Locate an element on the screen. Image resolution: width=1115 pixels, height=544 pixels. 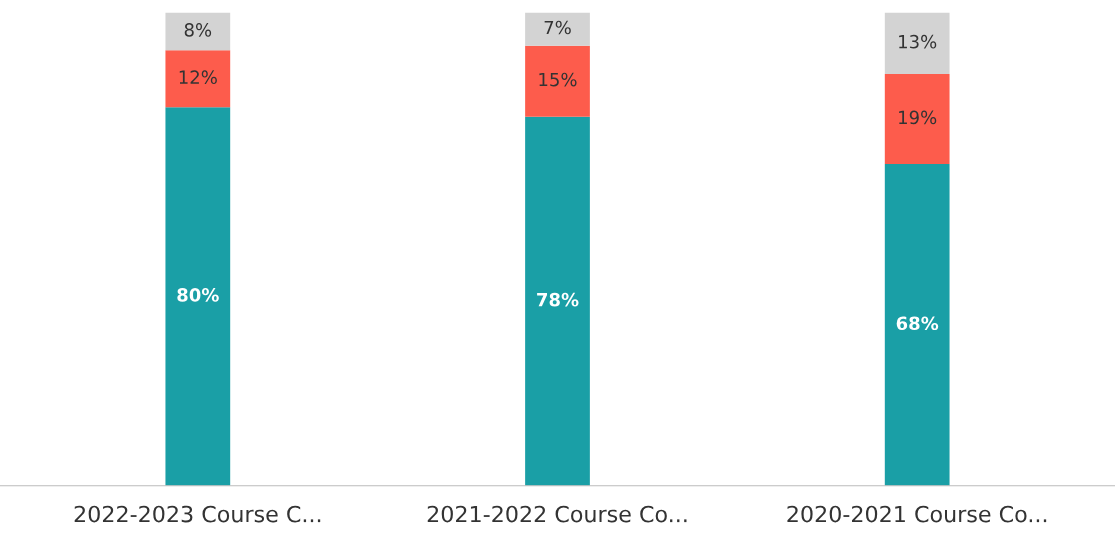
data-label: 13% is located at coordinates (918, 41).